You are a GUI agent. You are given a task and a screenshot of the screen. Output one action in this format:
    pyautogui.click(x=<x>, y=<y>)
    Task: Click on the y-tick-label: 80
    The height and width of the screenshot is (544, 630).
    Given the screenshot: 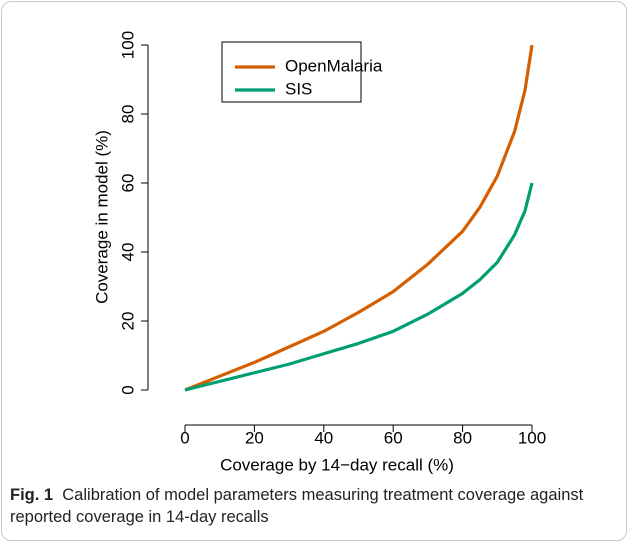 What is the action you would take?
    pyautogui.click(x=127, y=114)
    